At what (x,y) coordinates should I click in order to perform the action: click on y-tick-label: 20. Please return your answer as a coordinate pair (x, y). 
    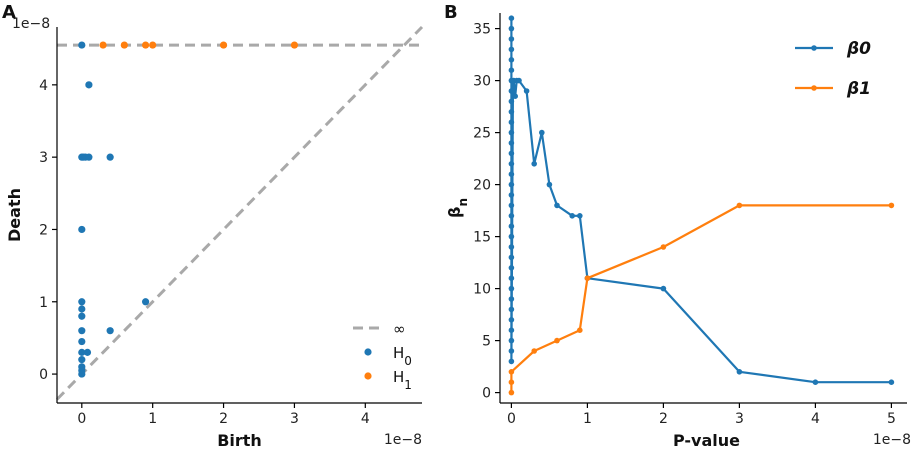
    Looking at the image, I should click on (482, 186).